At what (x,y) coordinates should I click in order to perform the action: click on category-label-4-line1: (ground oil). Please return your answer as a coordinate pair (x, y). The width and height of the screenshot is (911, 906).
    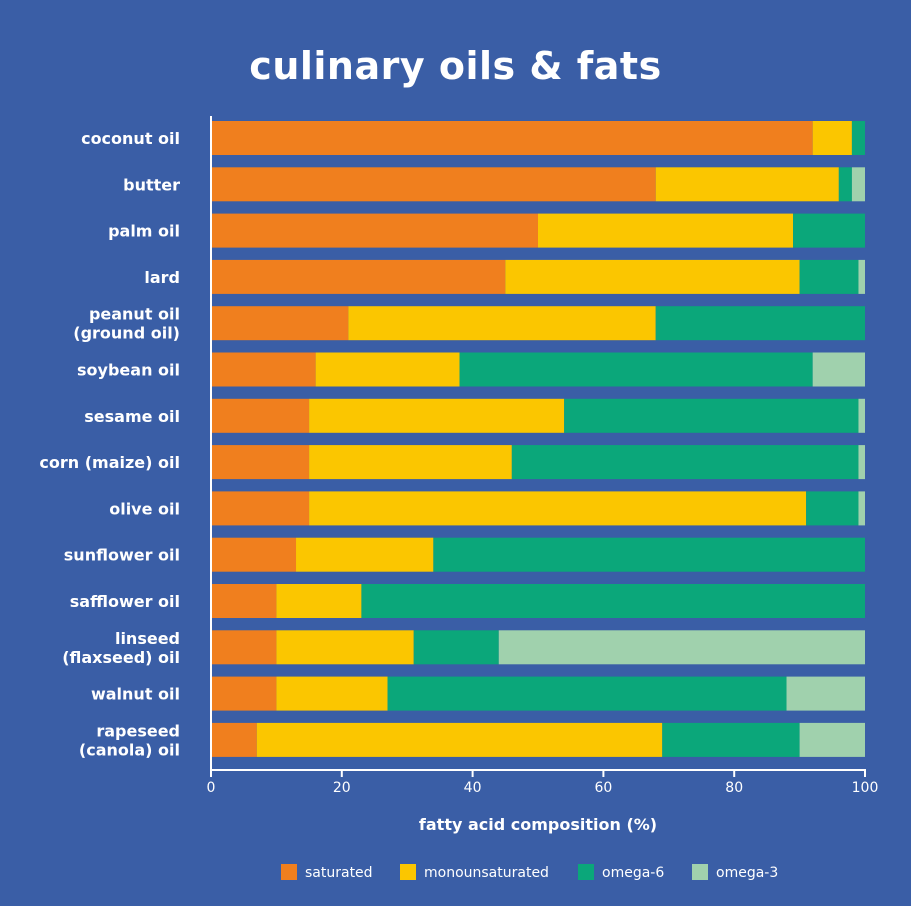
    Looking at the image, I should click on (126, 333).